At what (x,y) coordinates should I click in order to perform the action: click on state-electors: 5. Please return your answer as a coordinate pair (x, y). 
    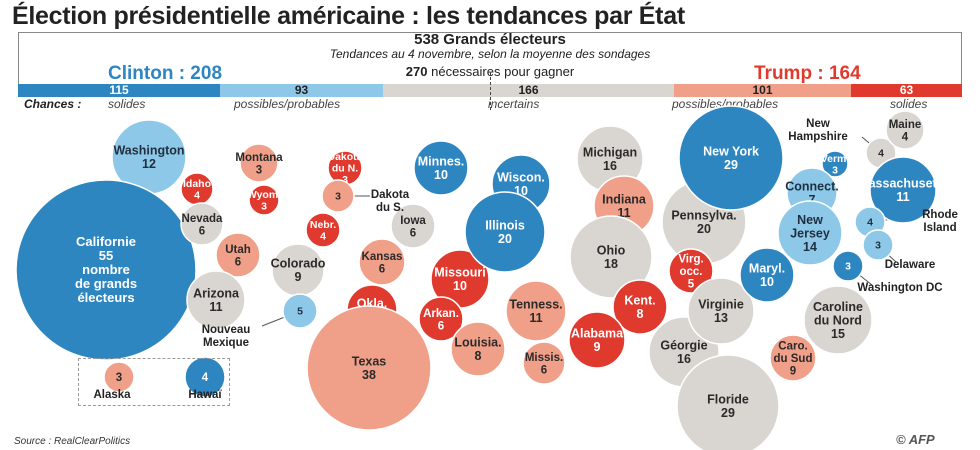
    Looking at the image, I should click on (300, 312).